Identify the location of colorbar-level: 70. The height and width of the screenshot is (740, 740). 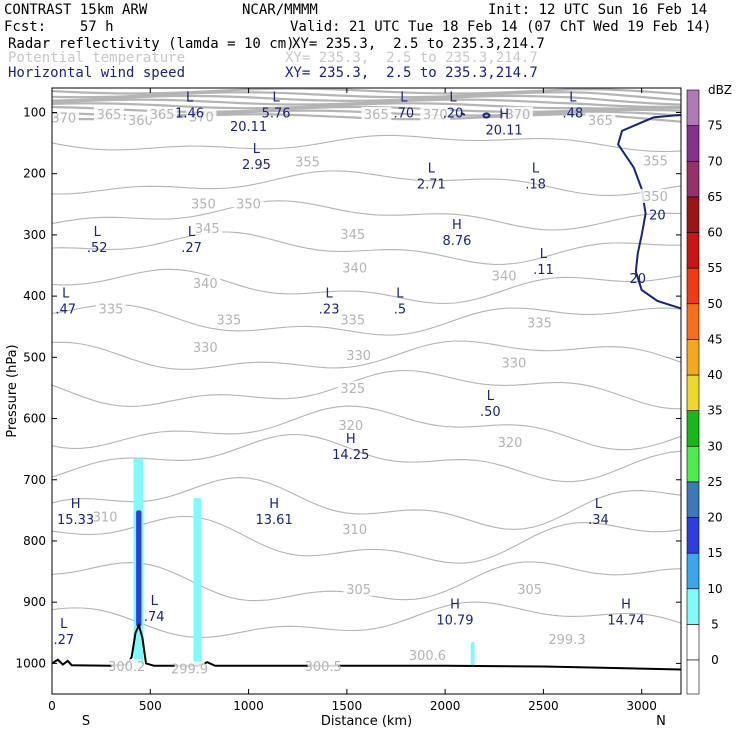
(714, 161).